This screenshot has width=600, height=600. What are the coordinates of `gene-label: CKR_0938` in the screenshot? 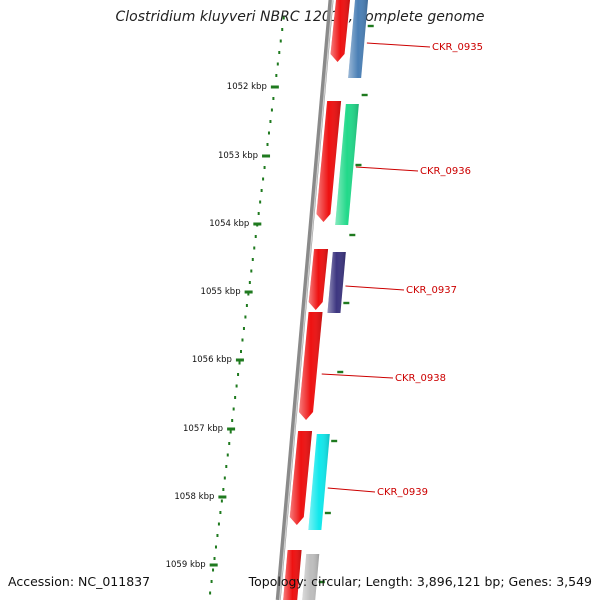 It's located at (420, 378).